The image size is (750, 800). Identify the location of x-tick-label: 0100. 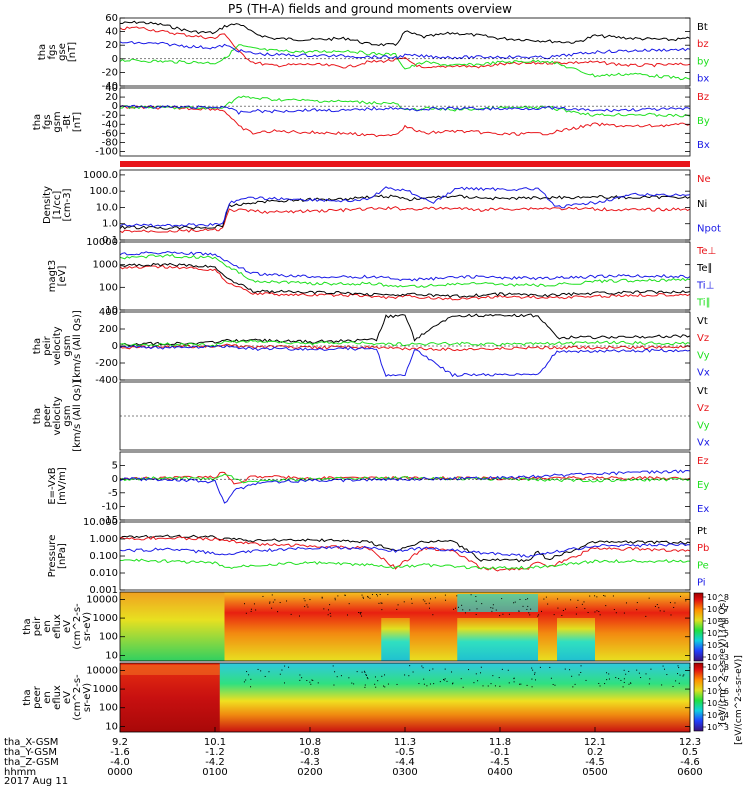
(214, 772).